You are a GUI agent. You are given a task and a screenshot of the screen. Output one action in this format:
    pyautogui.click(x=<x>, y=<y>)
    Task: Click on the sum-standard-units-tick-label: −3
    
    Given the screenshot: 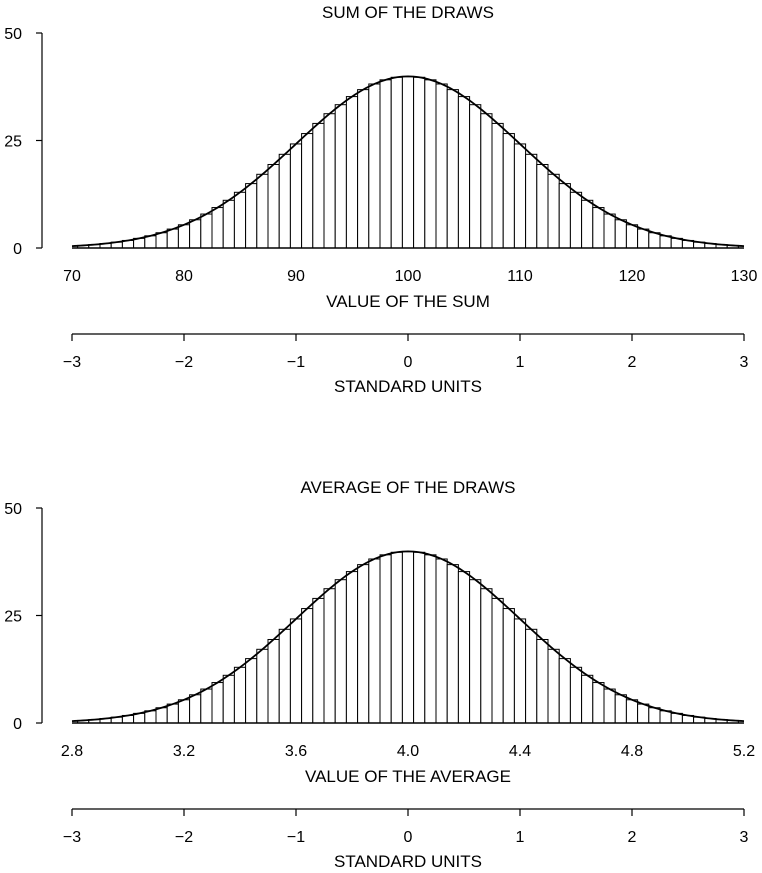 What is the action you would take?
    pyautogui.click(x=72, y=362)
    